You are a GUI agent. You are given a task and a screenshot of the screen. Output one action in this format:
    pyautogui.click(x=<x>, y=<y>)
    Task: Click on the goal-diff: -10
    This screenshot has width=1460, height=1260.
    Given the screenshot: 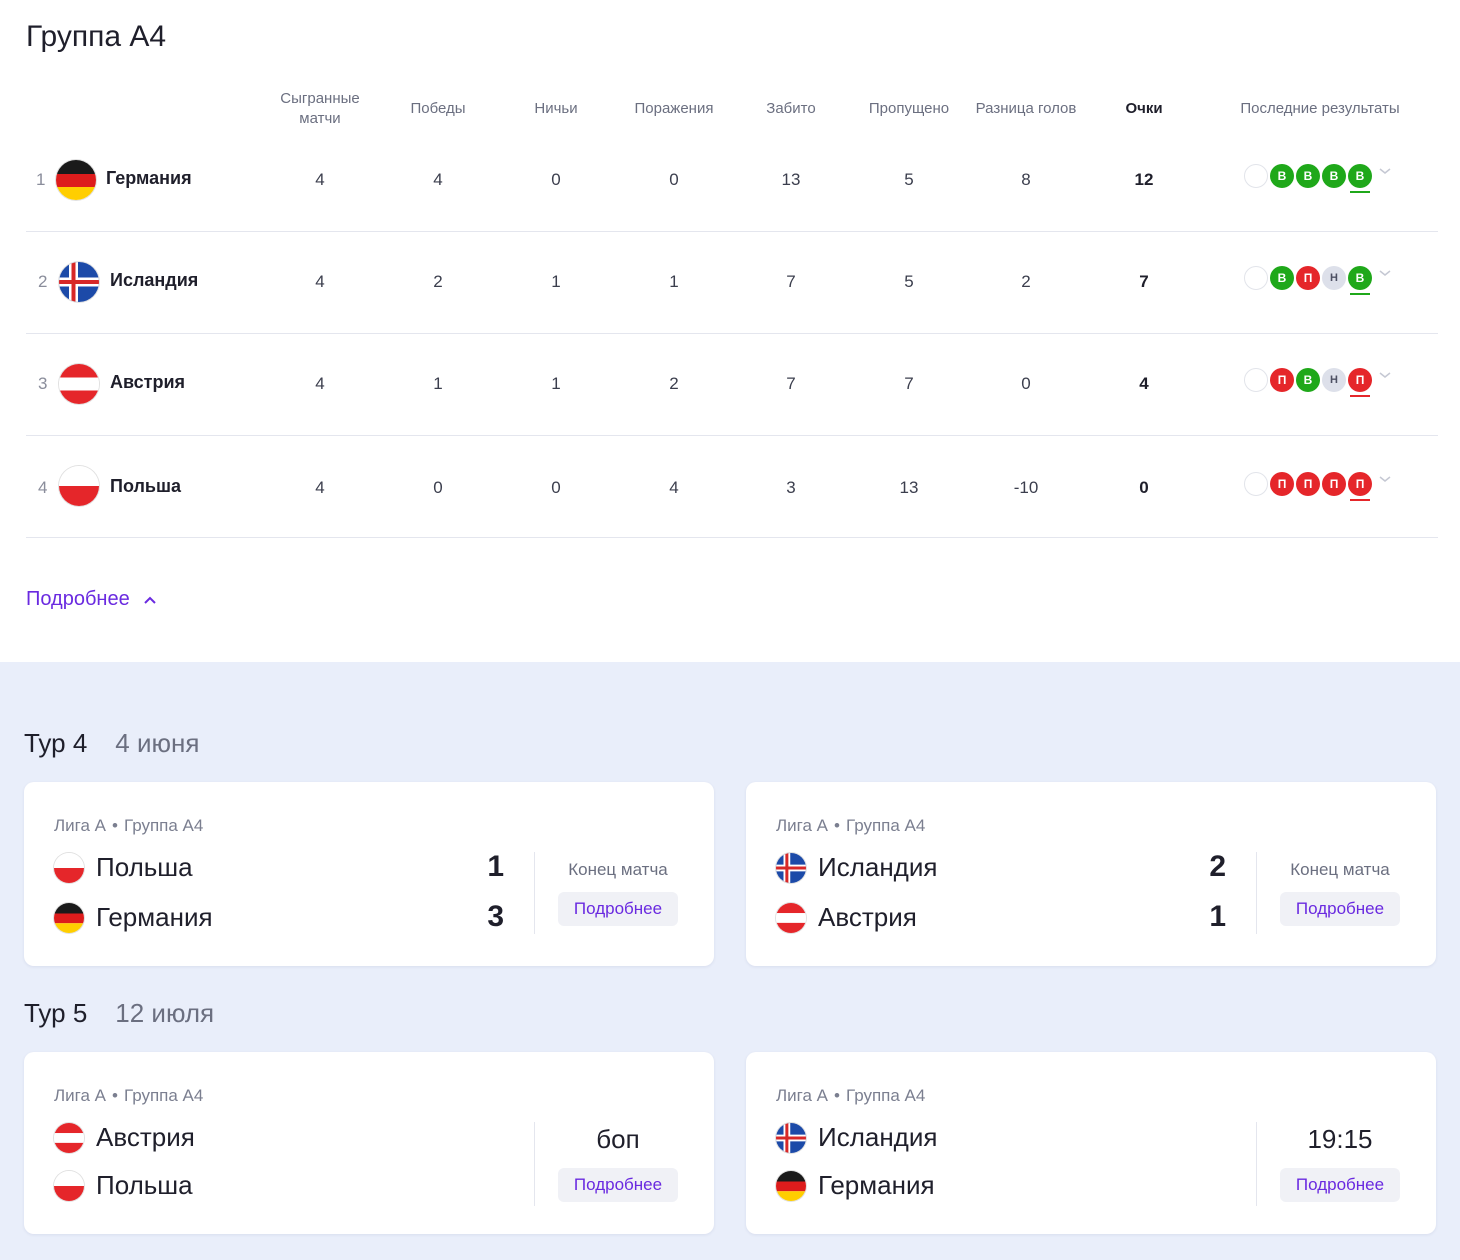 What is the action you would take?
    pyautogui.click(x=1026, y=487)
    